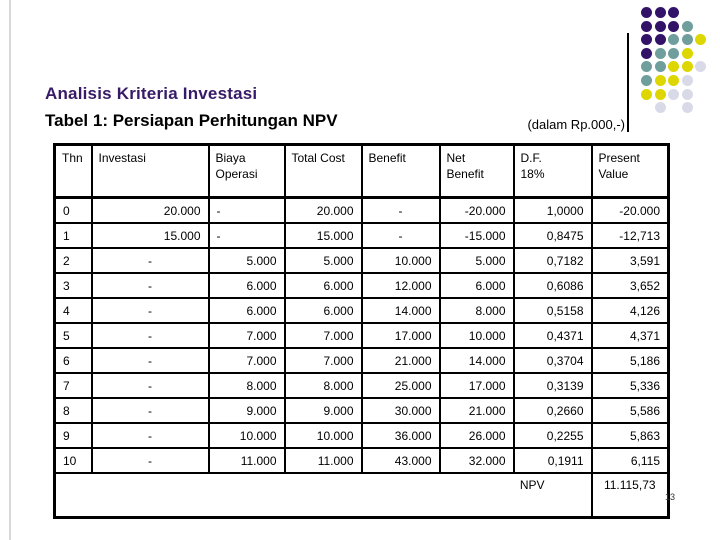  What do you see at coordinates (552, 360) in the screenshot?
I see `cell-df: 0,3704` at bounding box center [552, 360].